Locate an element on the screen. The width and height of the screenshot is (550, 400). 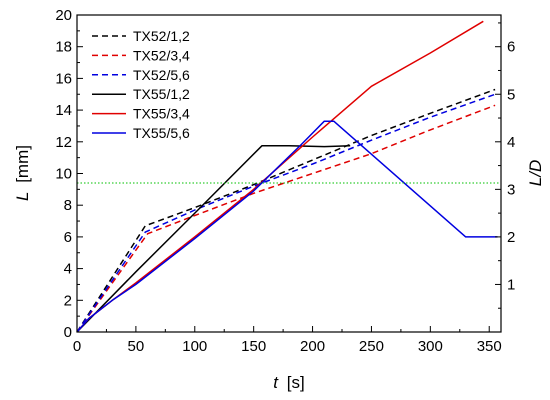
y2-tick-label: 2 is located at coordinates (511, 237).